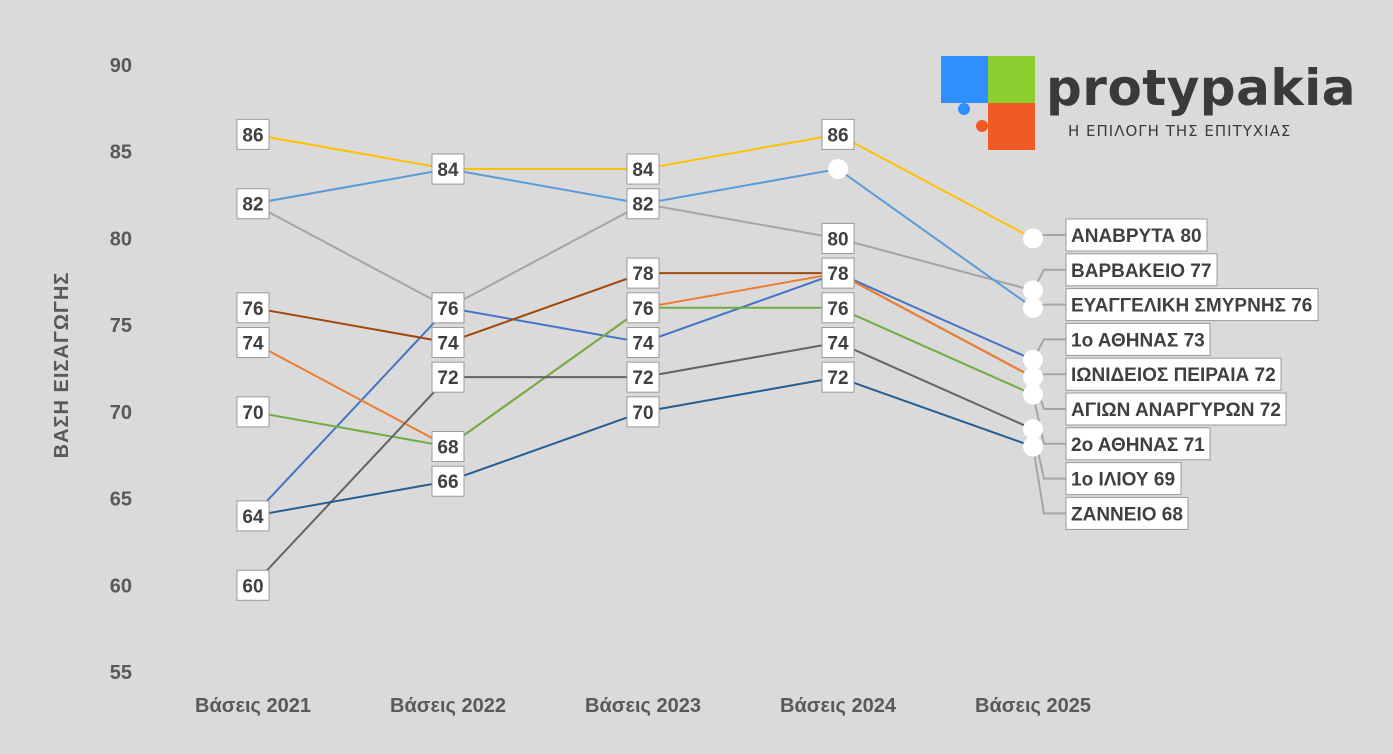 This screenshot has width=1393, height=754. I want to click on y-tick-label: 90, so click(121, 66).